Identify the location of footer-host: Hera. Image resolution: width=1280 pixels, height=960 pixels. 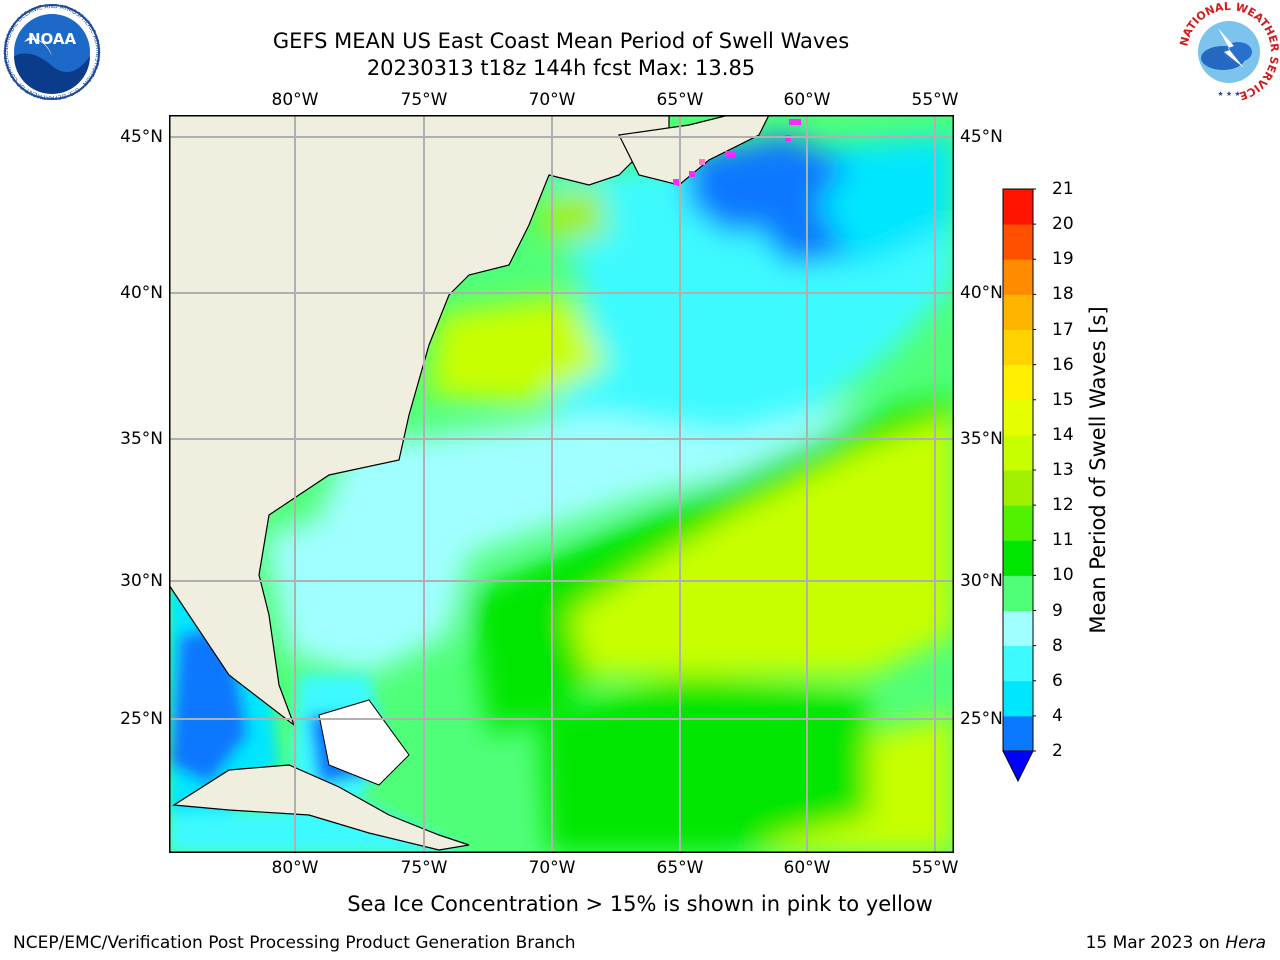
(1245, 943).